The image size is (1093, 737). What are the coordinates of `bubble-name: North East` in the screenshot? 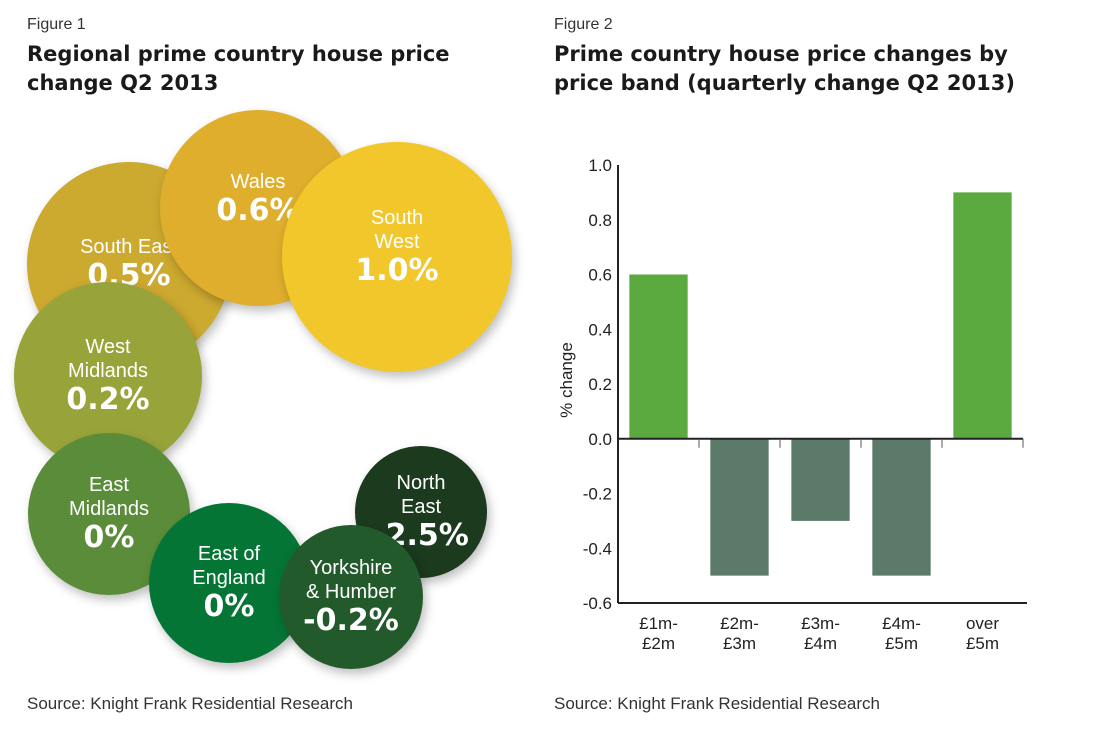 It's located at (421, 495).